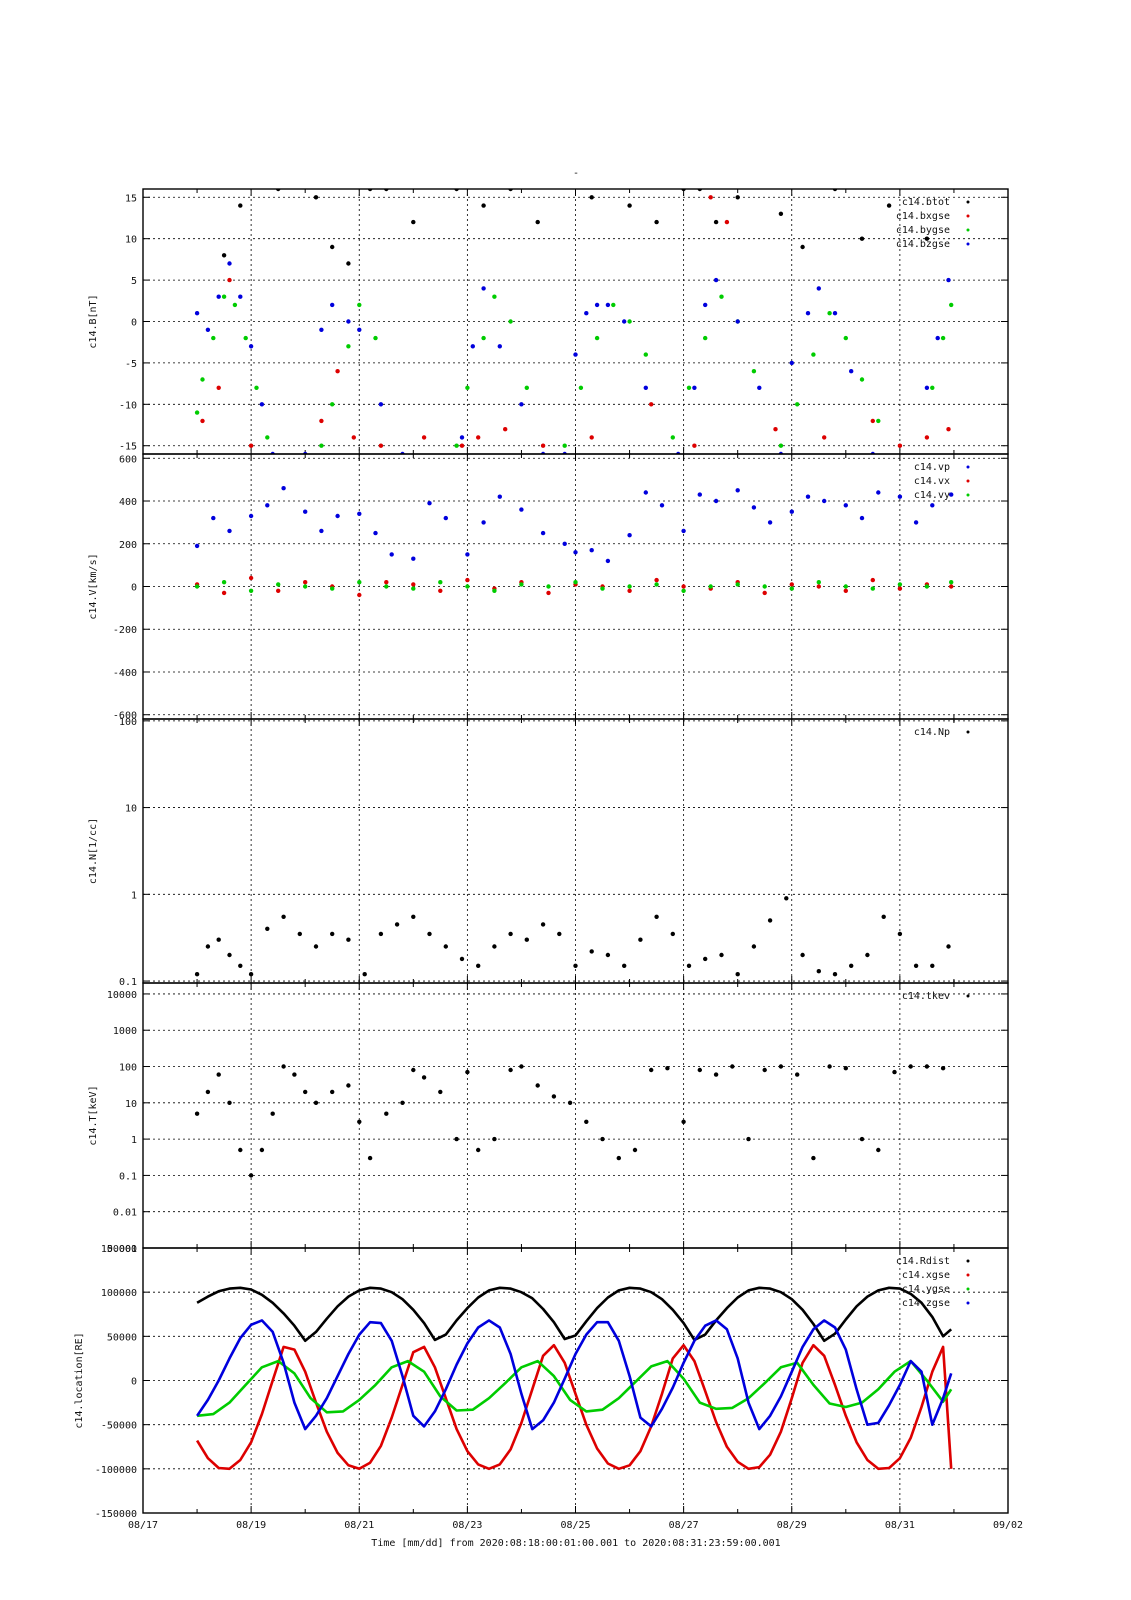  What do you see at coordinates (926, 996) in the screenshot?
I see `legend-label: c14.tkev` at bounding box center [926, 996].